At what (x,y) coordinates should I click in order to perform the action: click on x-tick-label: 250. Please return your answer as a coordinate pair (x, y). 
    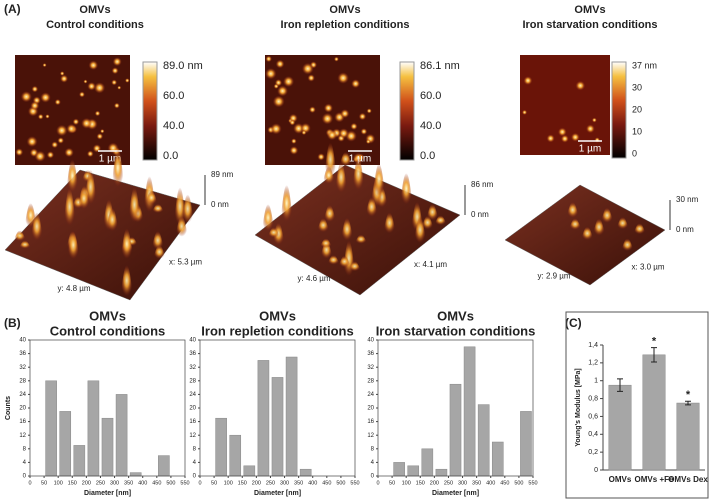
    Looking at the image, I should click on (448, 483).